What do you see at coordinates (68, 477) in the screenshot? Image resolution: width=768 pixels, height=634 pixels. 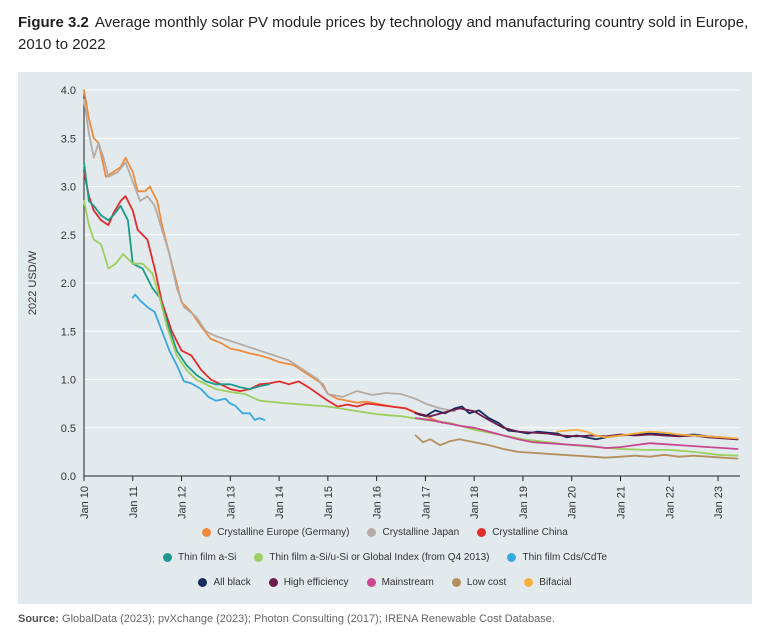 I see `y-tick-label: 0.0` at bounding box center [68, 477].